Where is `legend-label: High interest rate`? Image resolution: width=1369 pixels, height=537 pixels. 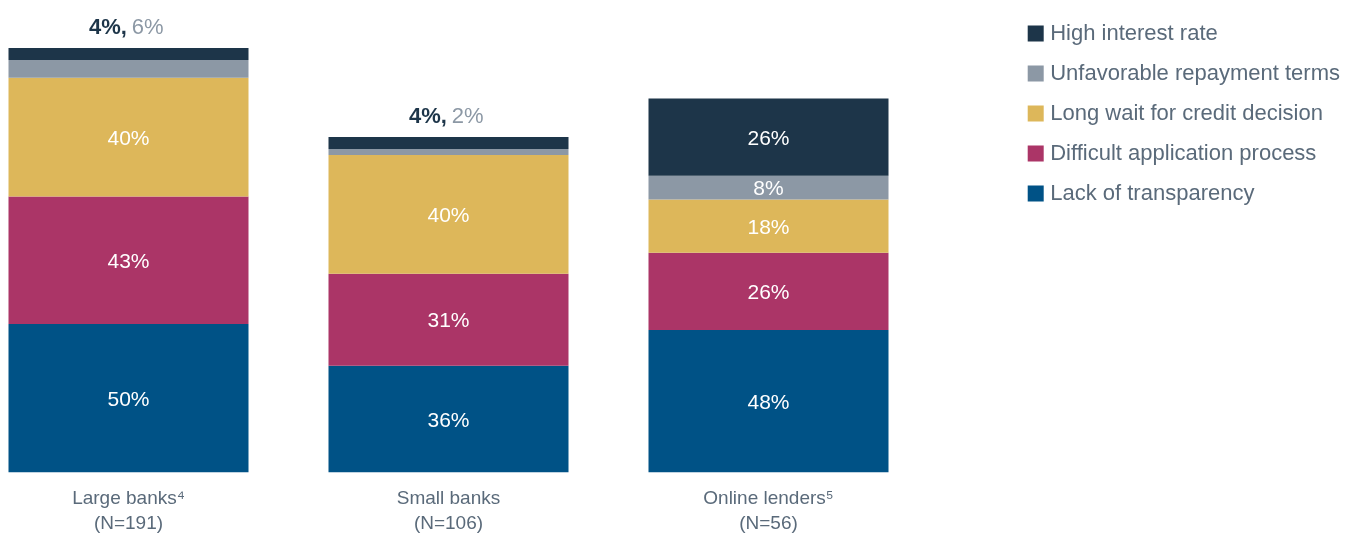 legend-label: High interest rate is located at coordinates (1134, 33).